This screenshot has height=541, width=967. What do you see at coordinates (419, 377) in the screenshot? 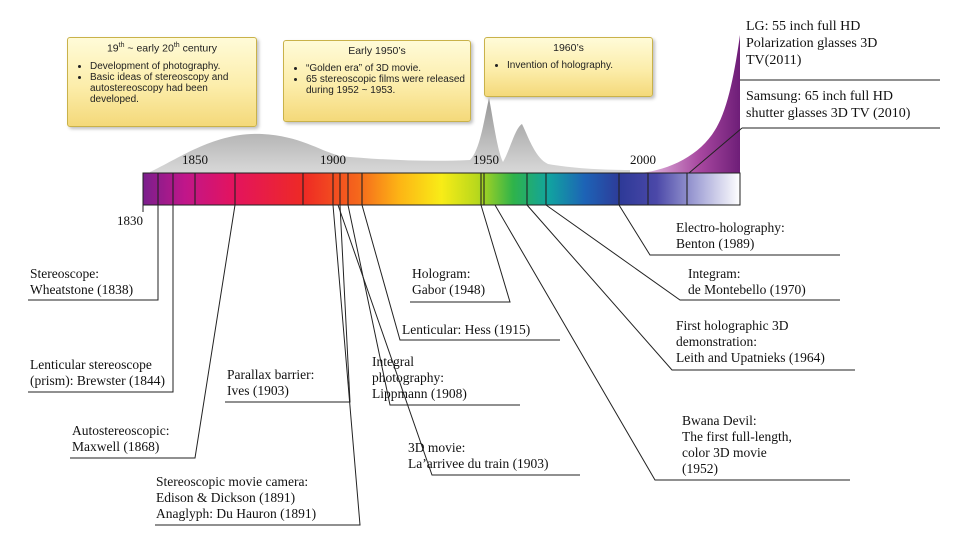
I see `event-integral-photography: Integral photography: Lippmann (1908)` at bounding box center [419, 377].